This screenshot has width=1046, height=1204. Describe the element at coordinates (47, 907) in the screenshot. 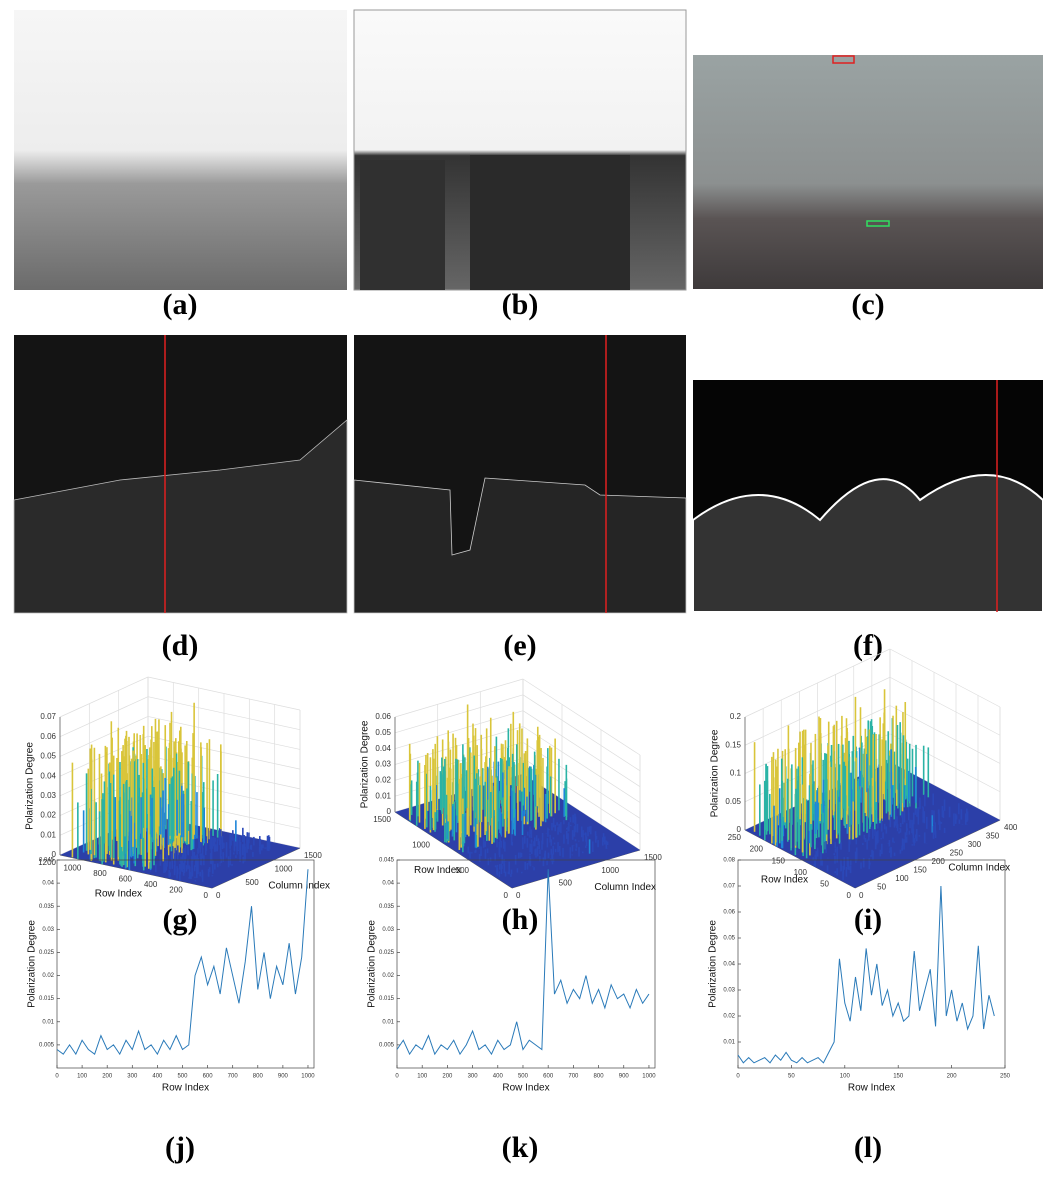

I see `y-tick-label: 0.035` at that location.